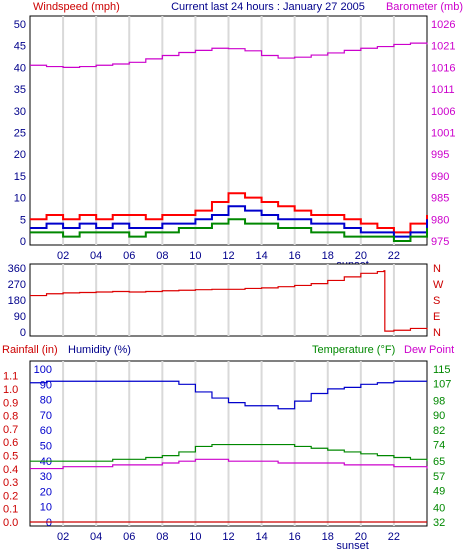 The image size is (467, 558). I want to click on chart3-humidity-tick-label: 20, so click(46, 492).